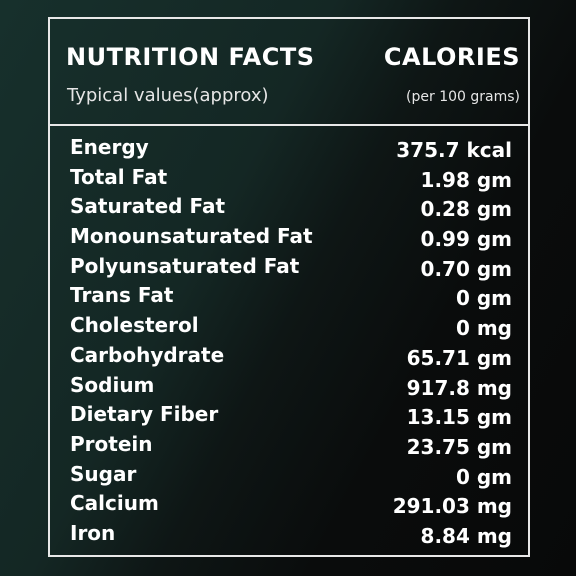  I want to click on nutrient-row-iron: Iron 8.84 mg, so click(291, 536).